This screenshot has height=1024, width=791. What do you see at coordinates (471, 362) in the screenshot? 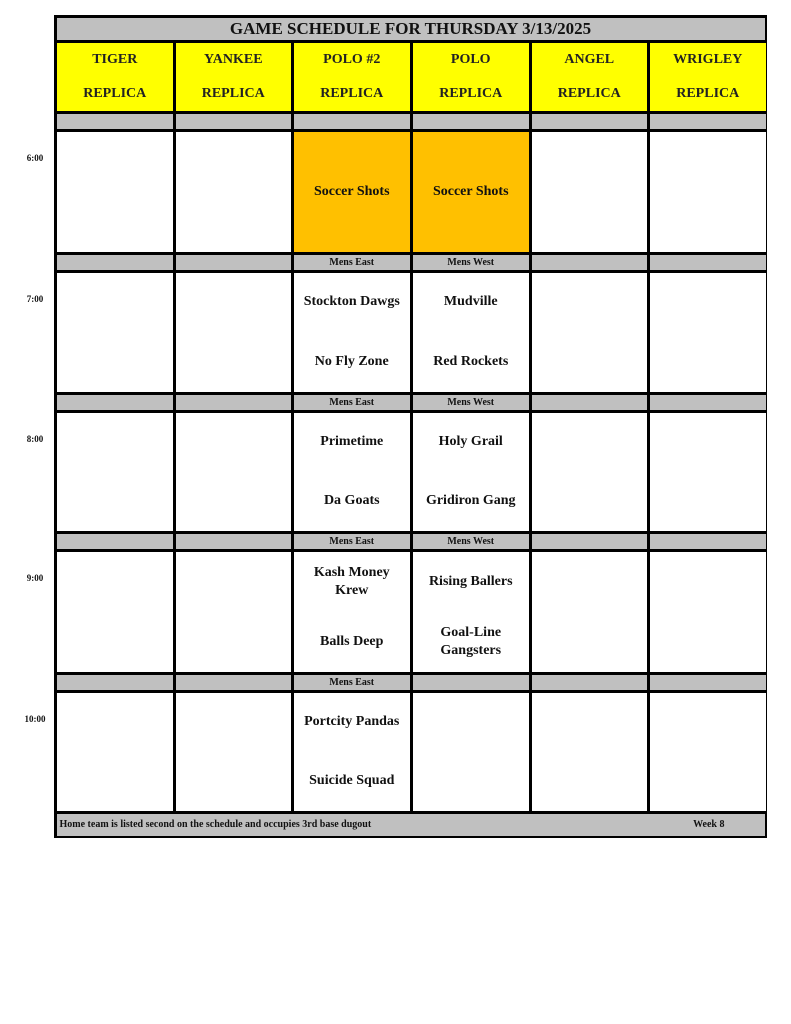
I see `team-name: Red Rockets` at bounding box center [471, 362].